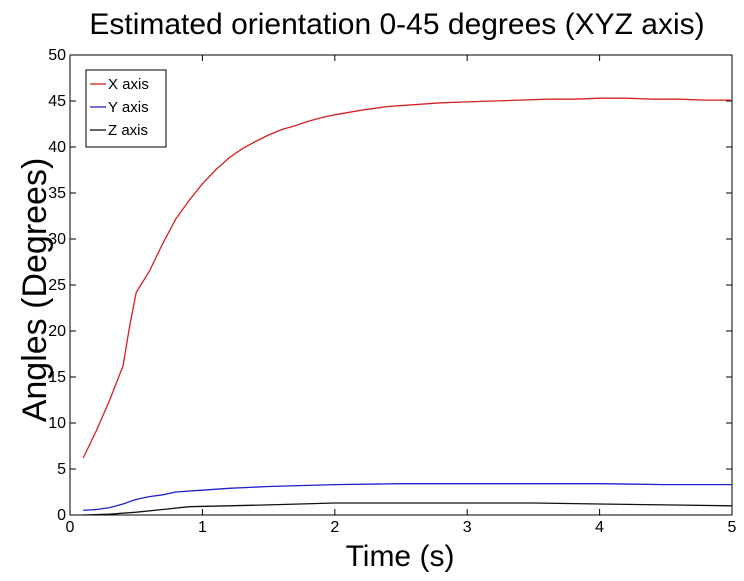 The width and height of the screenshot is (744, 581). I want to click on y-tick-label: 35, so click(57, 193).